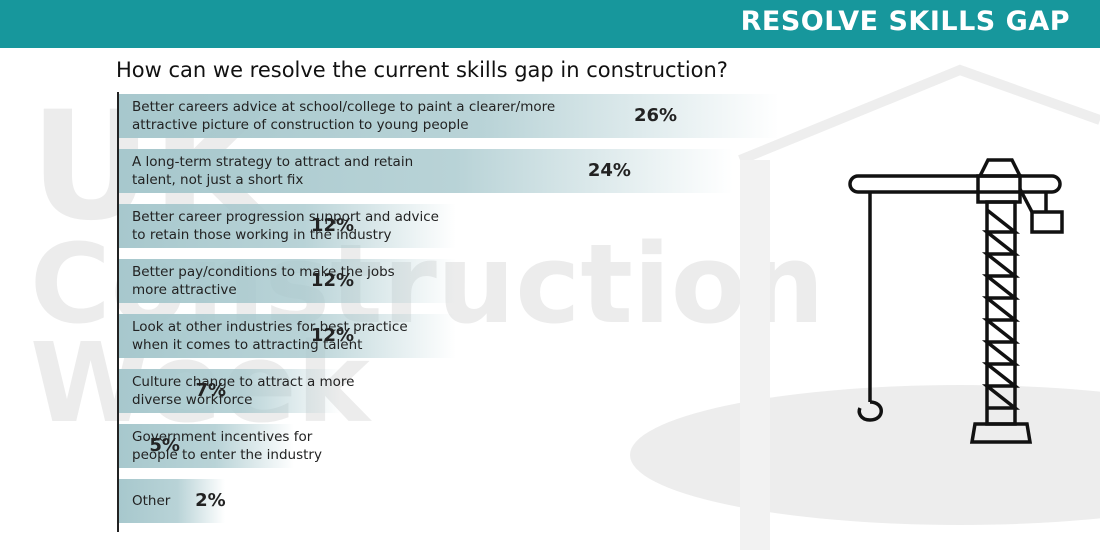  I want to click on value-label: 2%, so click(210, 500).